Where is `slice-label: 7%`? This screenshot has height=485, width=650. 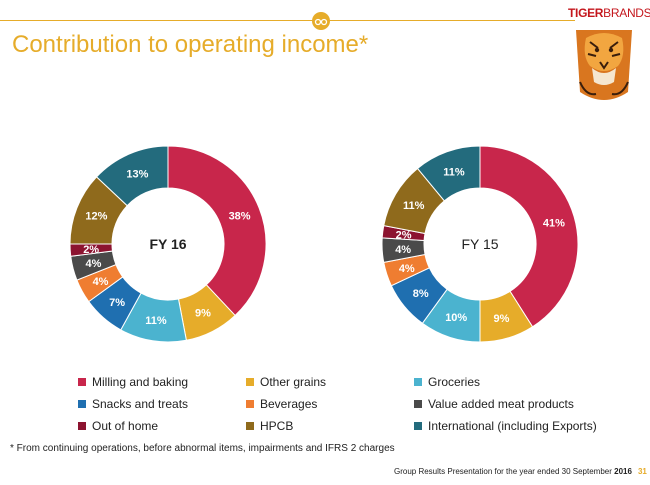
slice-label: 7% is located at coordinates (117, 303).